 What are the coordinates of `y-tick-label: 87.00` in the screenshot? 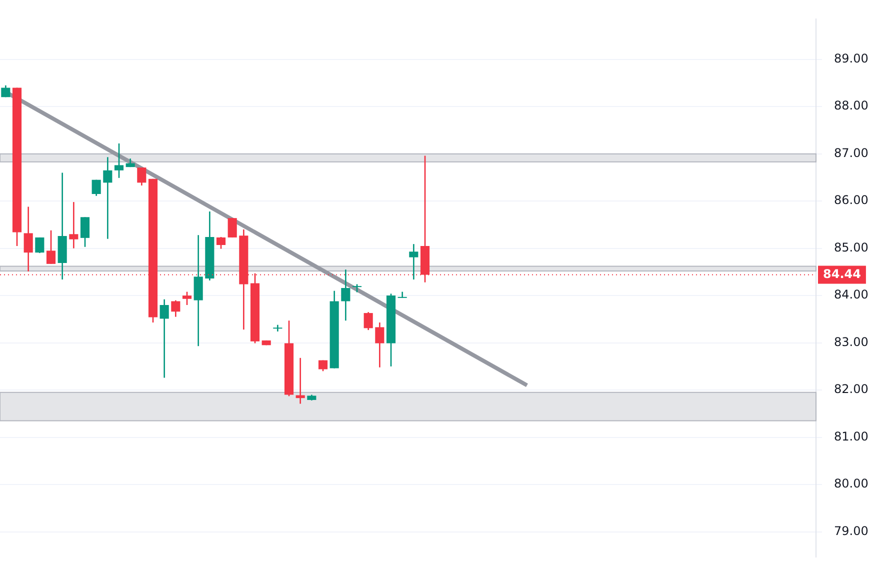 It's located at (851, 153).